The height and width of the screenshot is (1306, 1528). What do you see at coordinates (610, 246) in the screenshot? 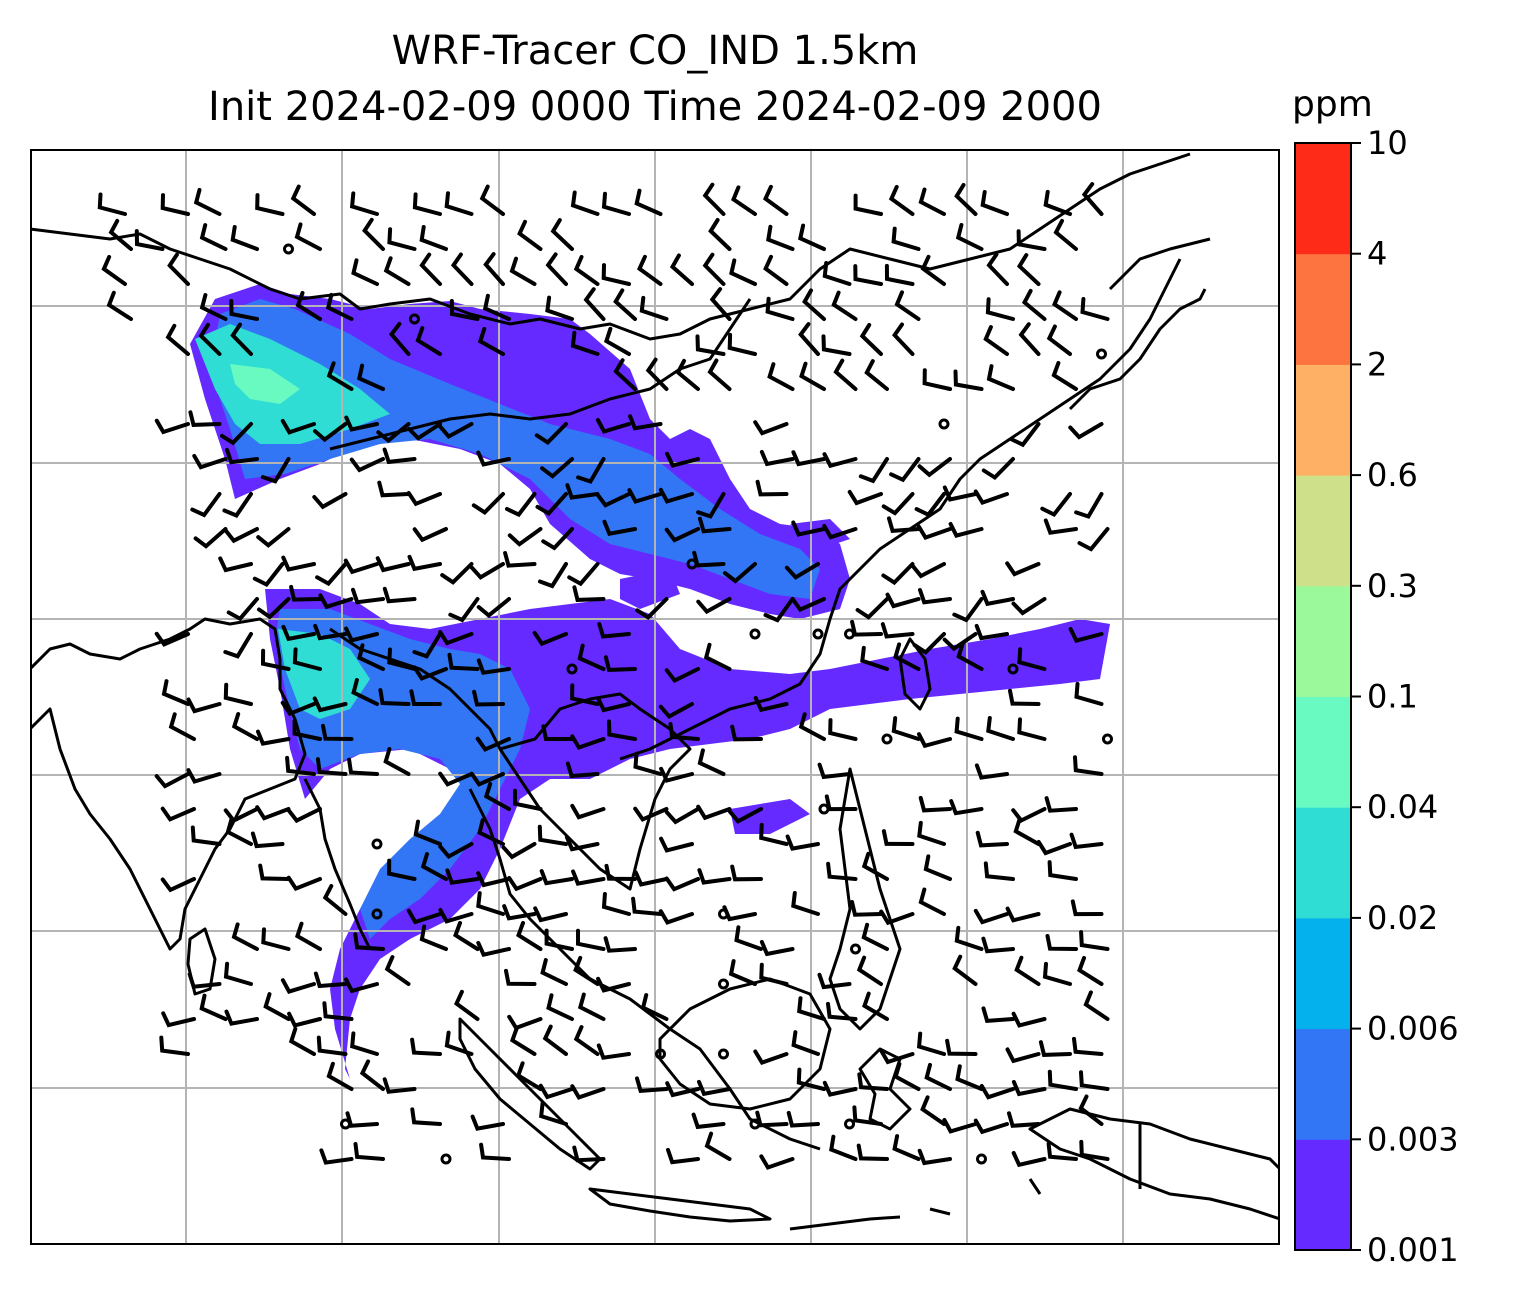
I see `coastline-north-border` at bounding box center [610, 246].